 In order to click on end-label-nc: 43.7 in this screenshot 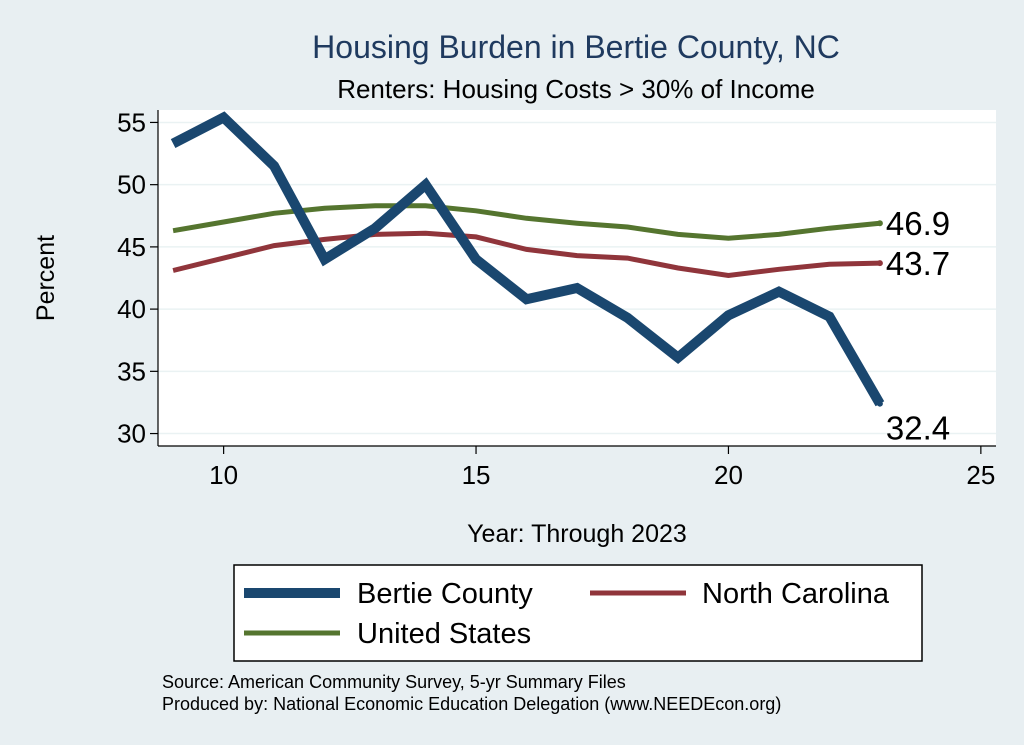, I will do `click(918, 263)`.